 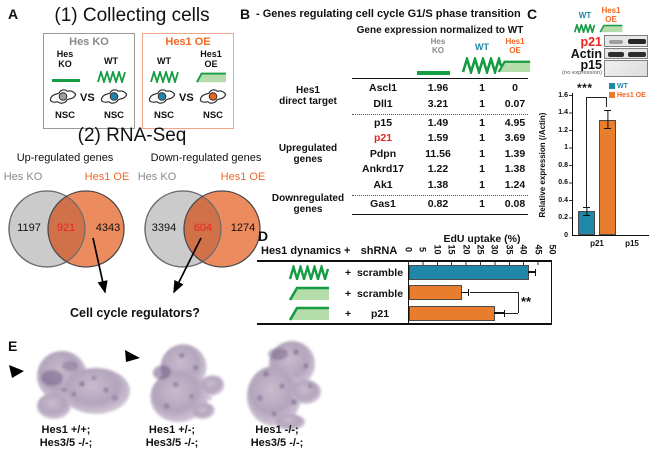 I want to click on d-header-plus: +, so click(x=347, y=251).